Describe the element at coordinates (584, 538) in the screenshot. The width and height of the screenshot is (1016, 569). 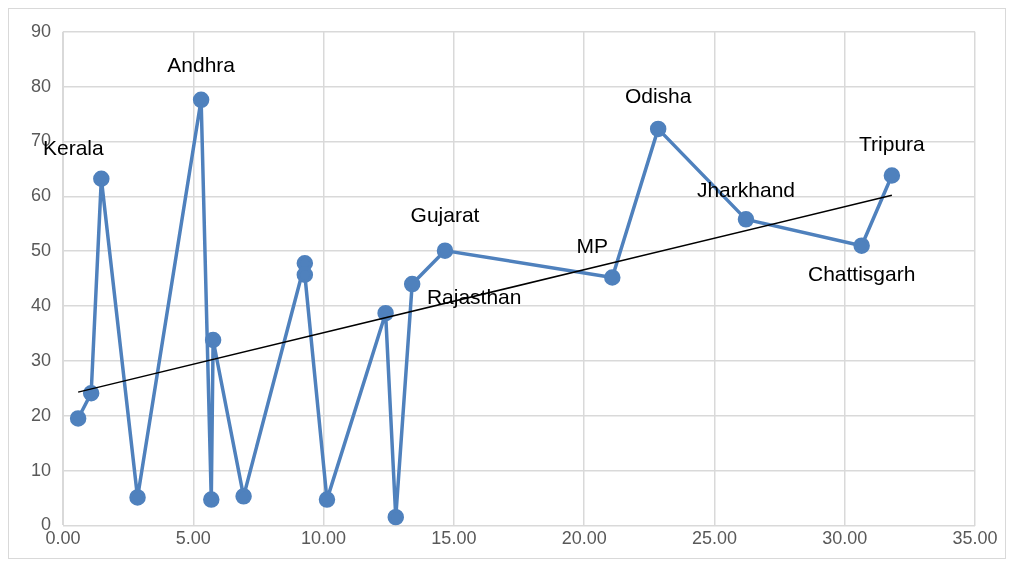
I see `x-tick-label: 20.00` at that location.